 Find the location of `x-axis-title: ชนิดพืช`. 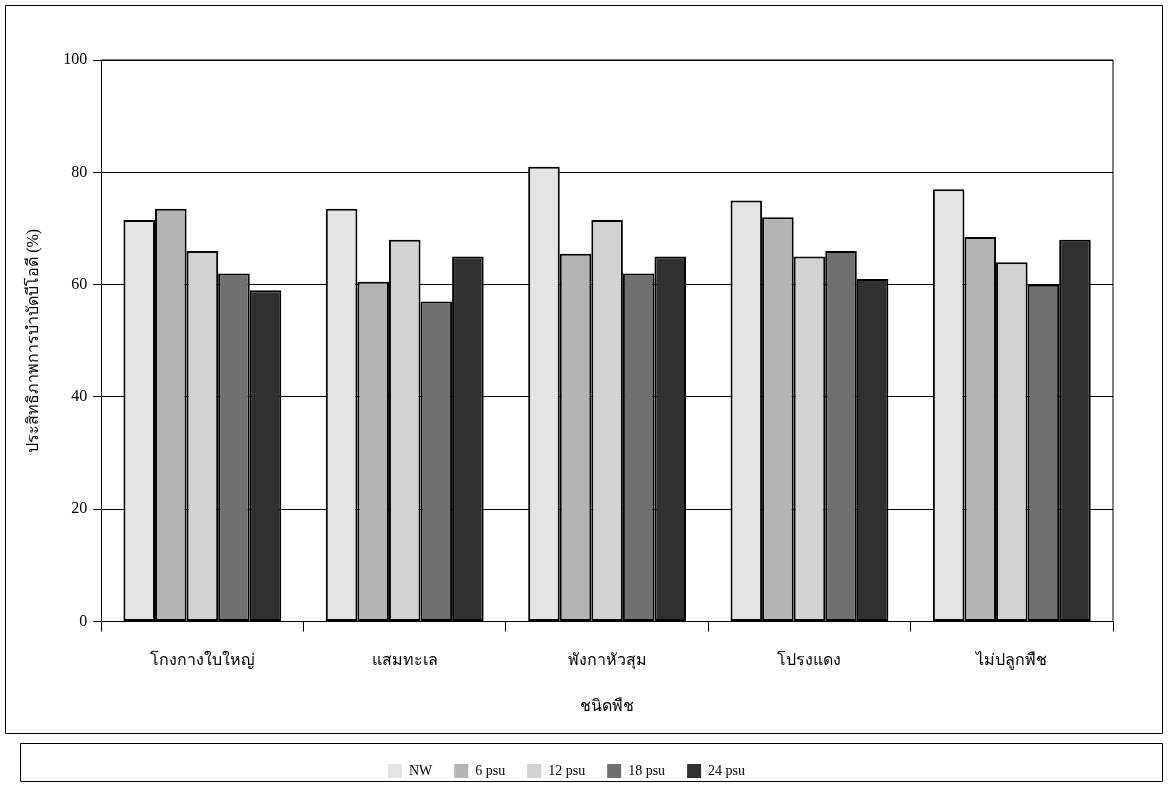

x-axis-title: ชนิดพืช is located at coordinates (607, 705).